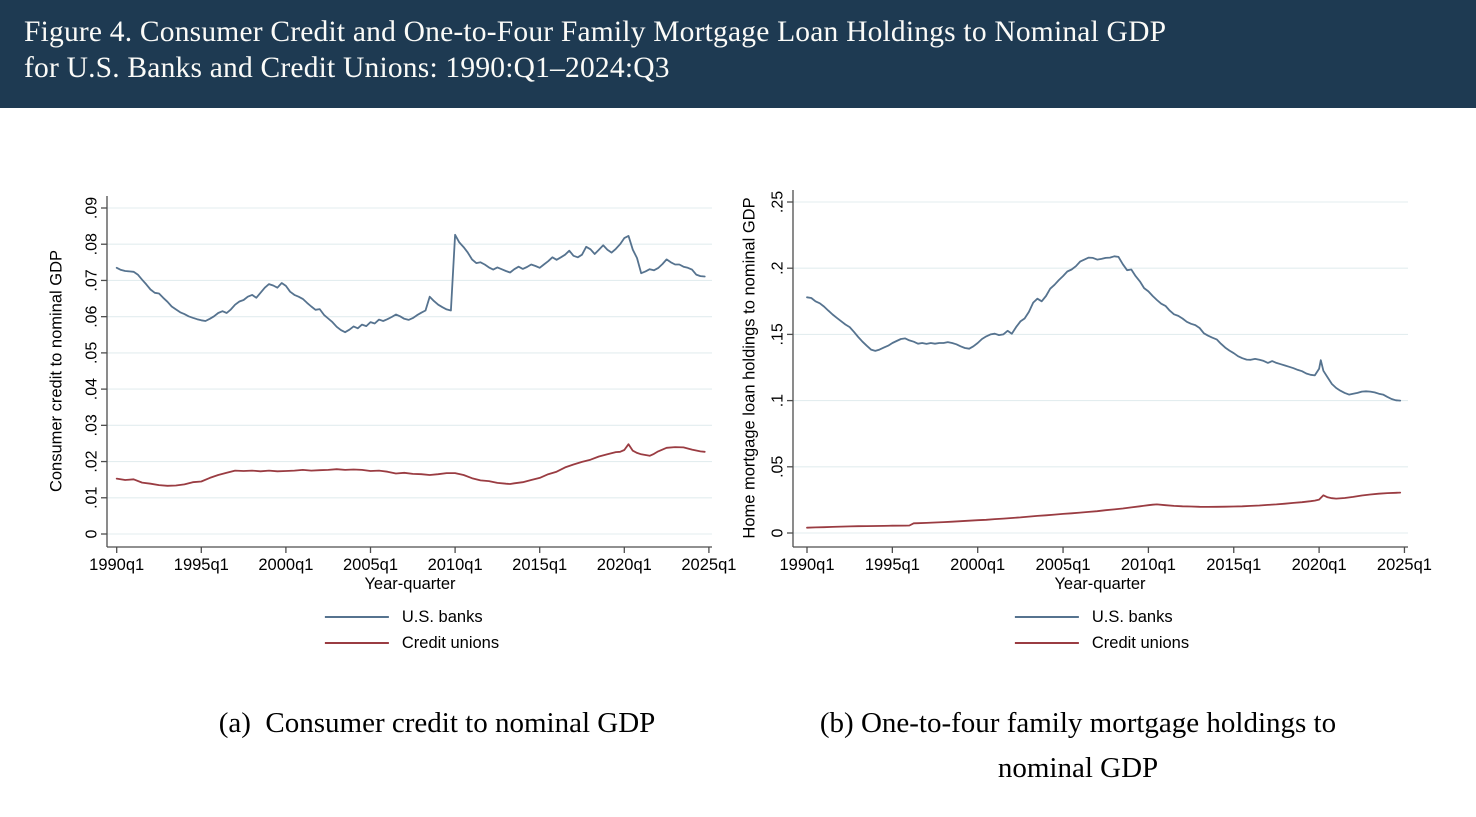 Image resolution: width=1476 pixels, height=817 pixels. Describe the element at coordinates (1078, 768) in the screenshot. I see `chart-b-caption-line2: nominal GDP` at that location.